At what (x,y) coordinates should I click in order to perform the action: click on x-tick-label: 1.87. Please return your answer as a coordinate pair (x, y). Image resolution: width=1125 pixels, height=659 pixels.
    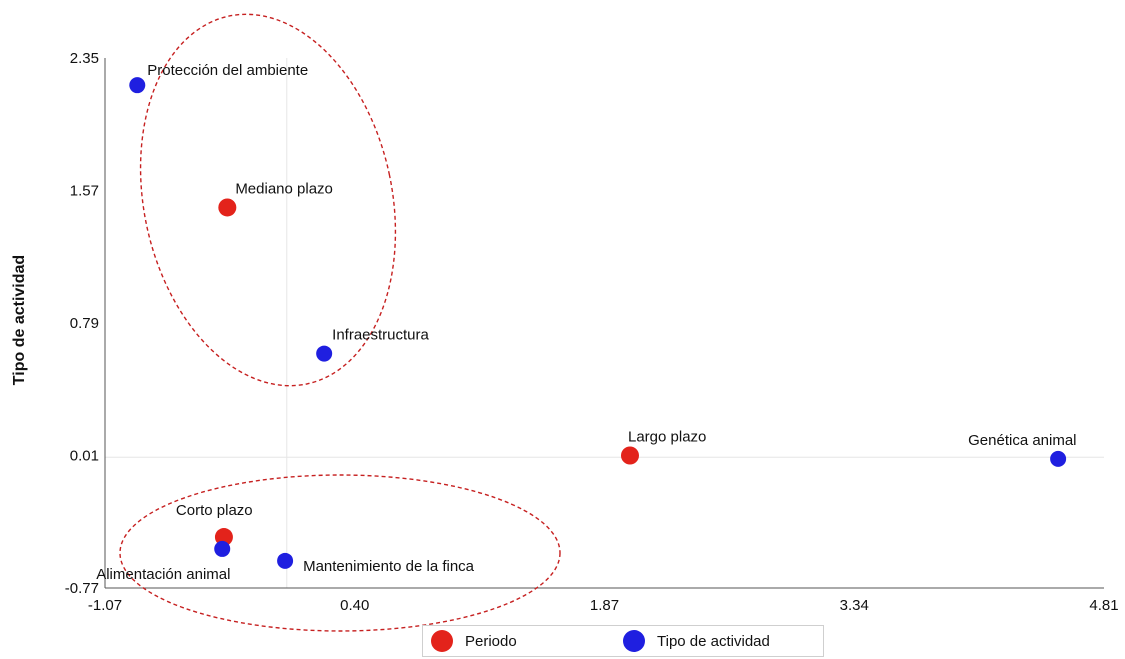
    Looking at the image, I should click on (604, 605).